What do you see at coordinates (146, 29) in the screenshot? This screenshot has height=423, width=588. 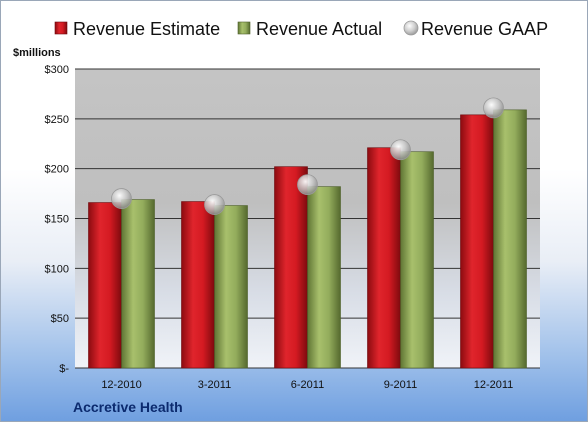 I see `legend-label: Revenue Estimate` at bounding box center [146, 29].